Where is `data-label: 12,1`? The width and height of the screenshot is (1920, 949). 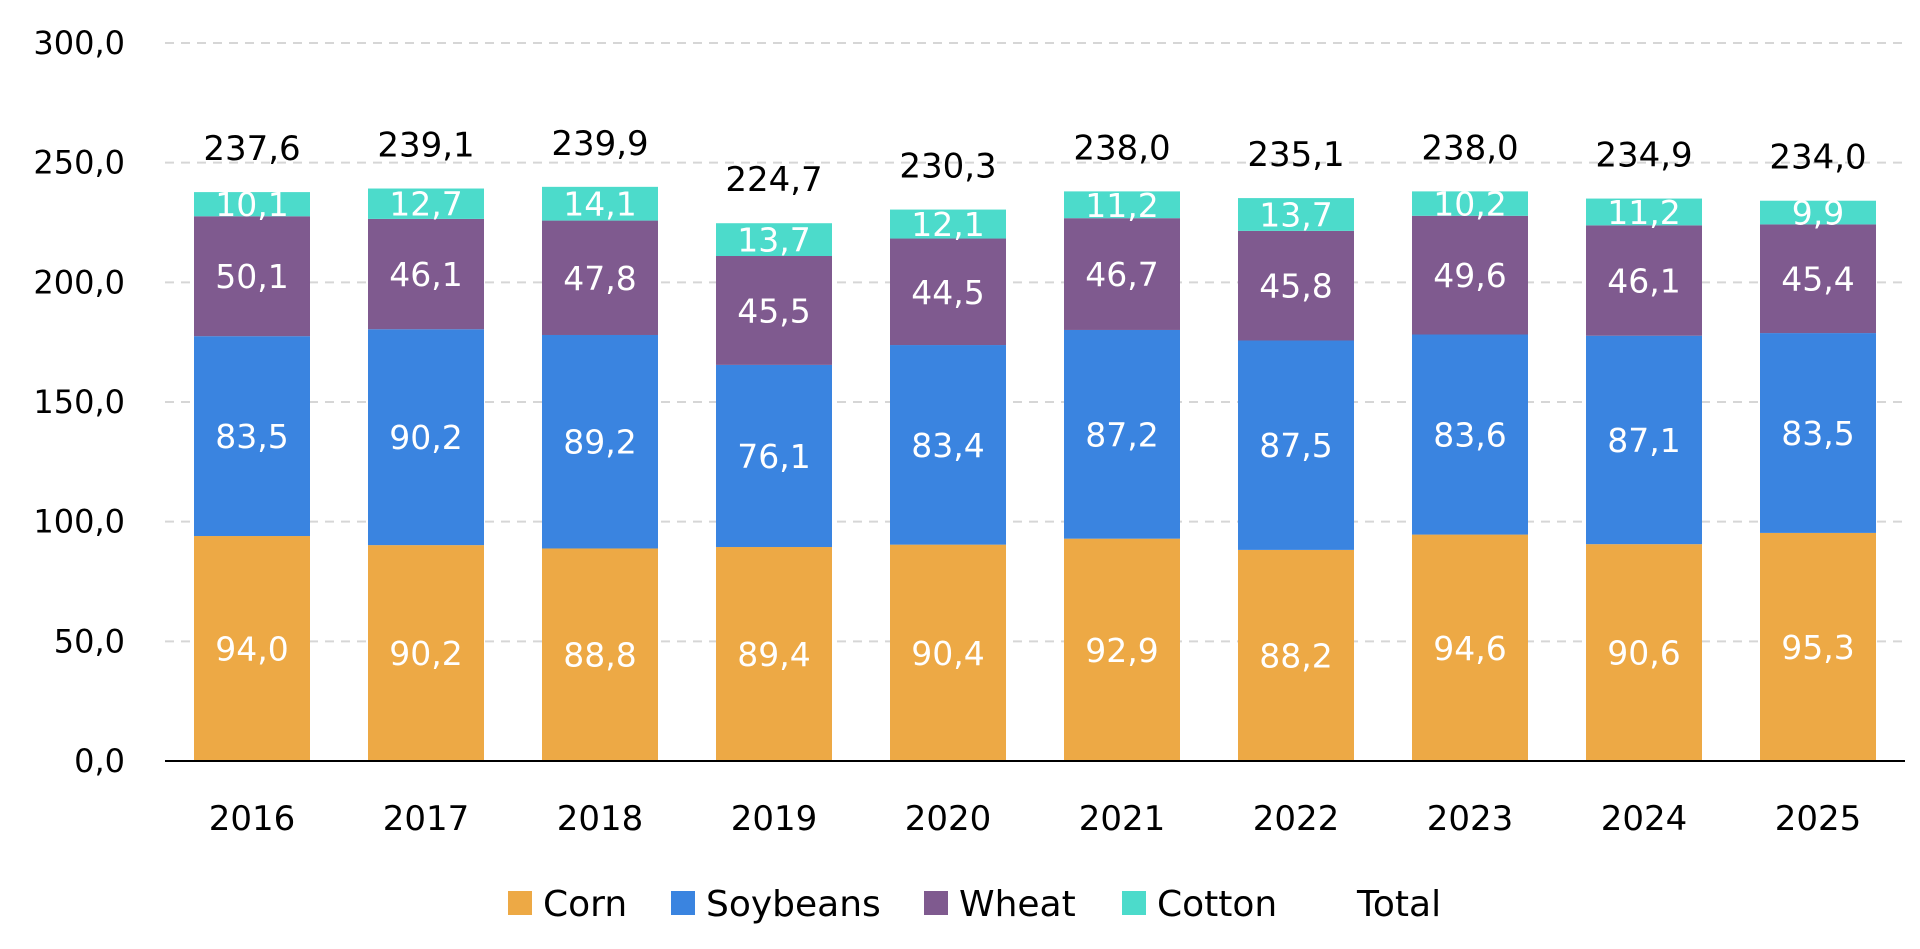
data-label: 12,1 is located at coordinates (947, 224).